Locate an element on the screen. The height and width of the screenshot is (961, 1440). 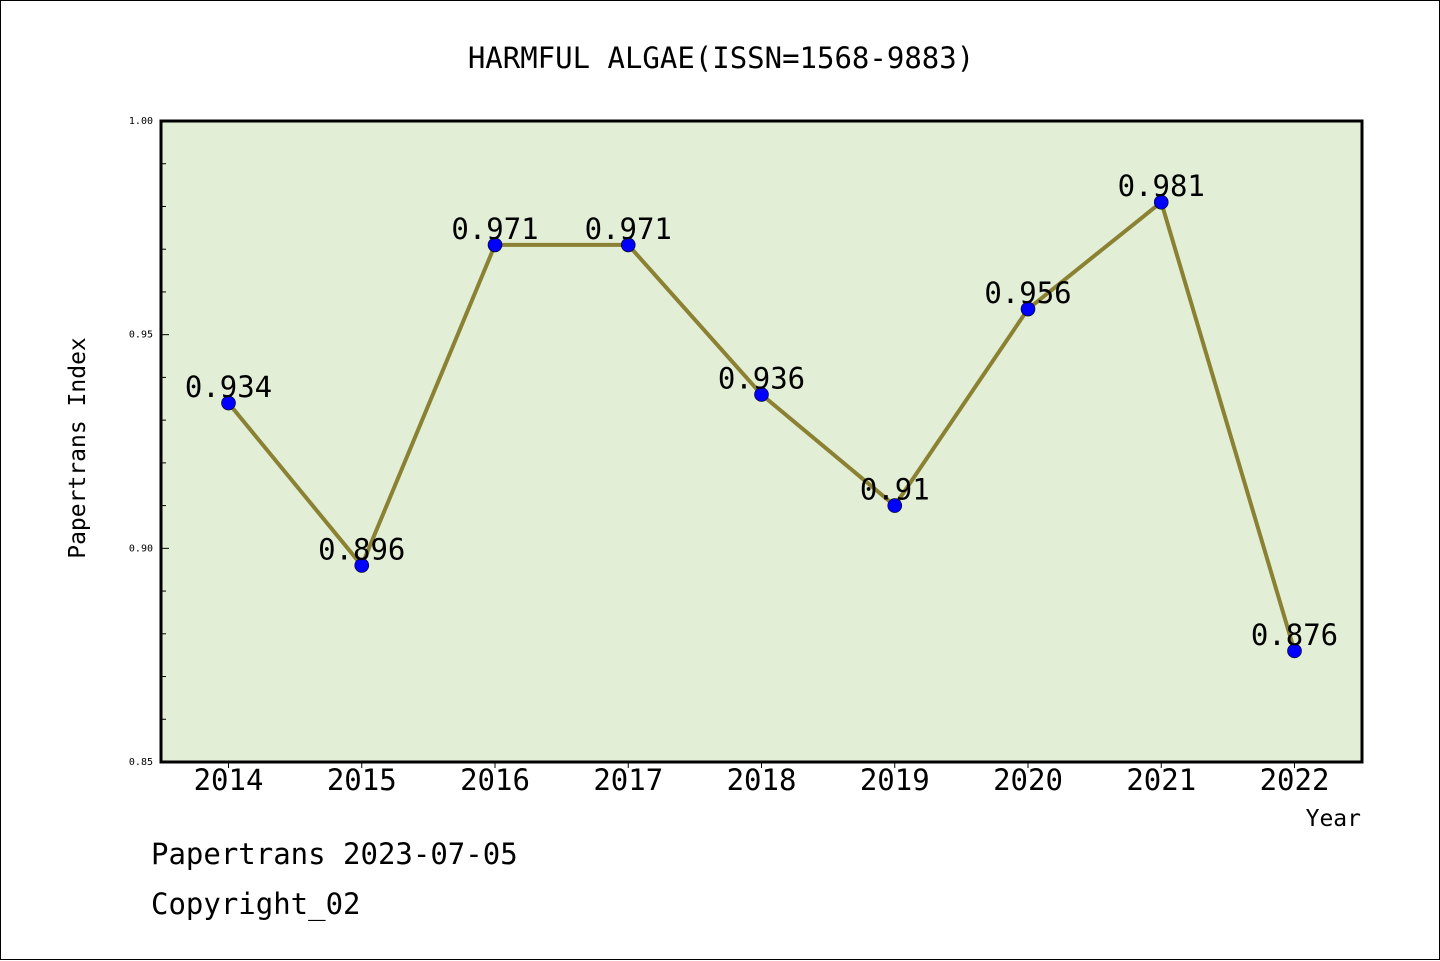
x-tick-label: 2018 is located at coordinates (762, 780).